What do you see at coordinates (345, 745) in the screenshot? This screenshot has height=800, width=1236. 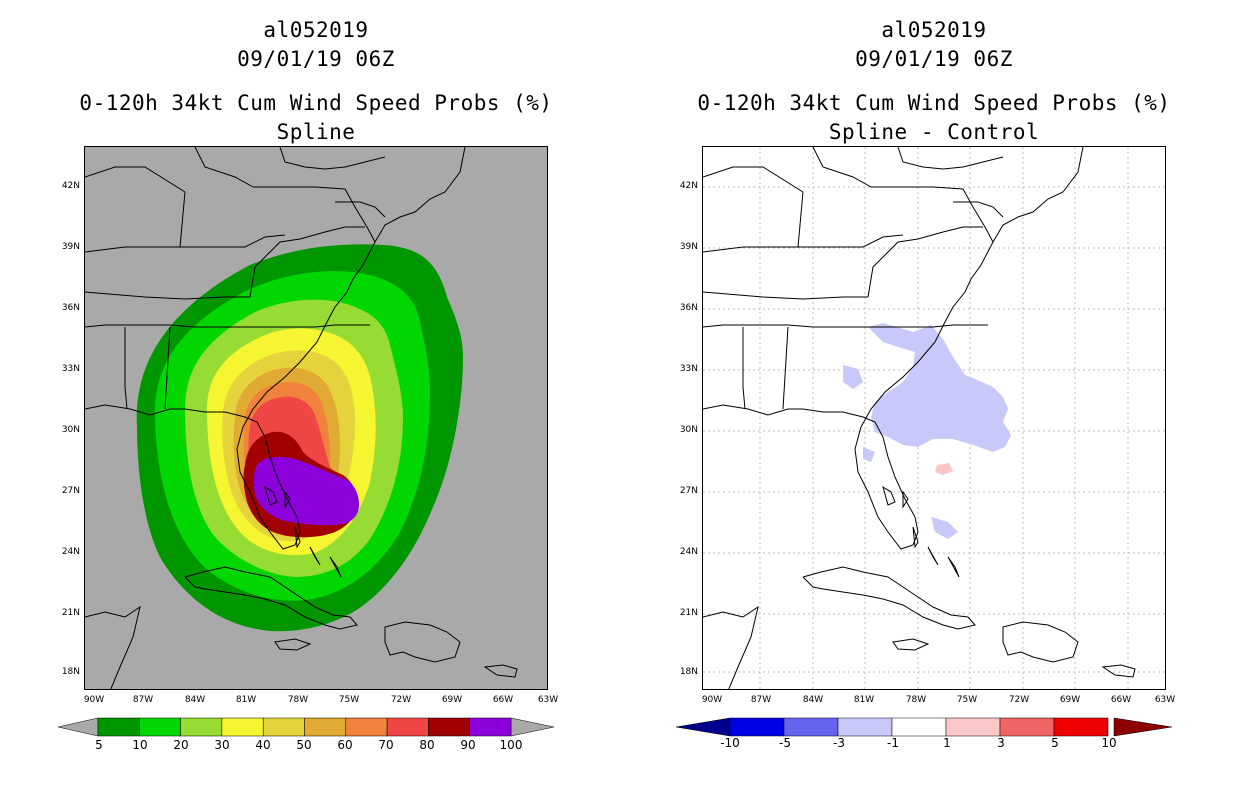 I see `colorbar-label: 60` at bounding box center [345, 745].